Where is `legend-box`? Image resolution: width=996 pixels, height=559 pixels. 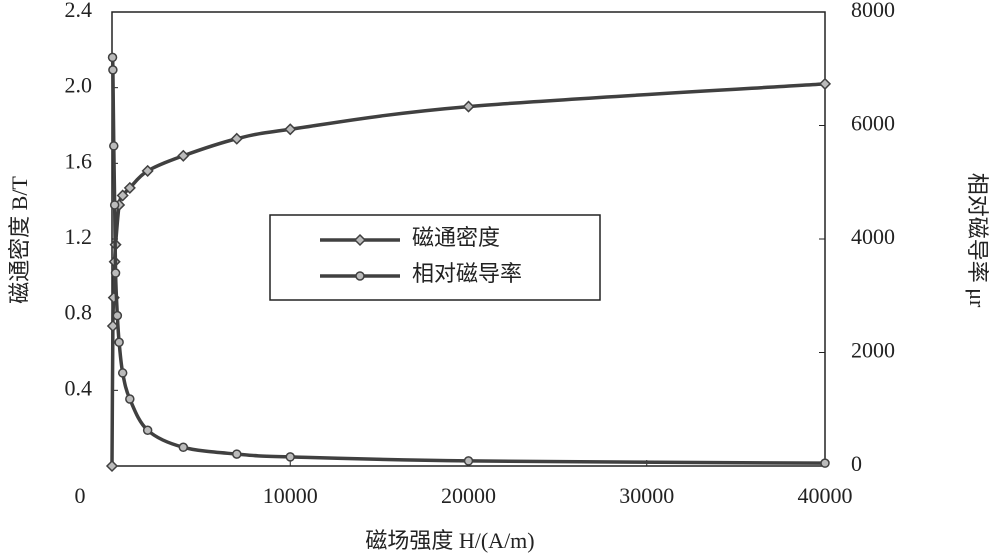
legend-box is located at coordinates (435, 257).